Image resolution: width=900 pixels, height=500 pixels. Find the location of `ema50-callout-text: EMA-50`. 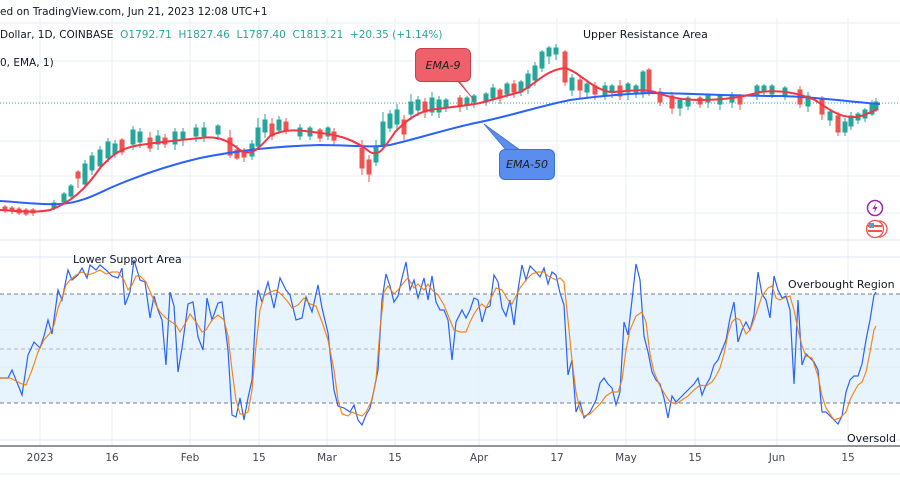

ema50-callout-text: EMA-50 is located at coordinates (527, 164).